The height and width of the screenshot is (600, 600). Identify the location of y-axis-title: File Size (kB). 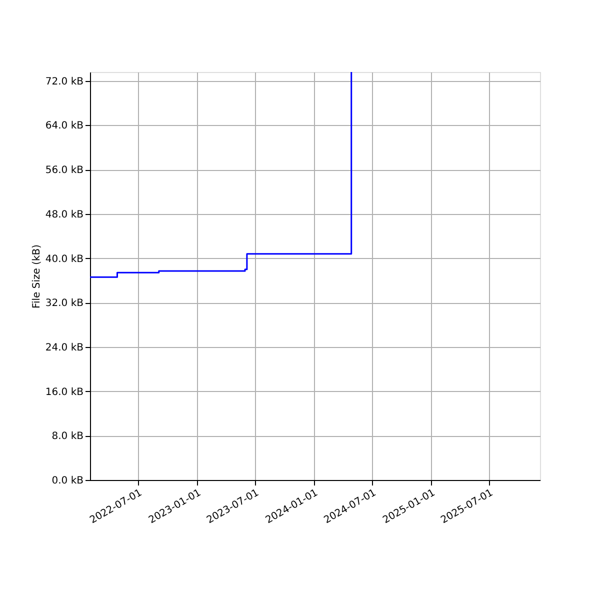
(36, 276).